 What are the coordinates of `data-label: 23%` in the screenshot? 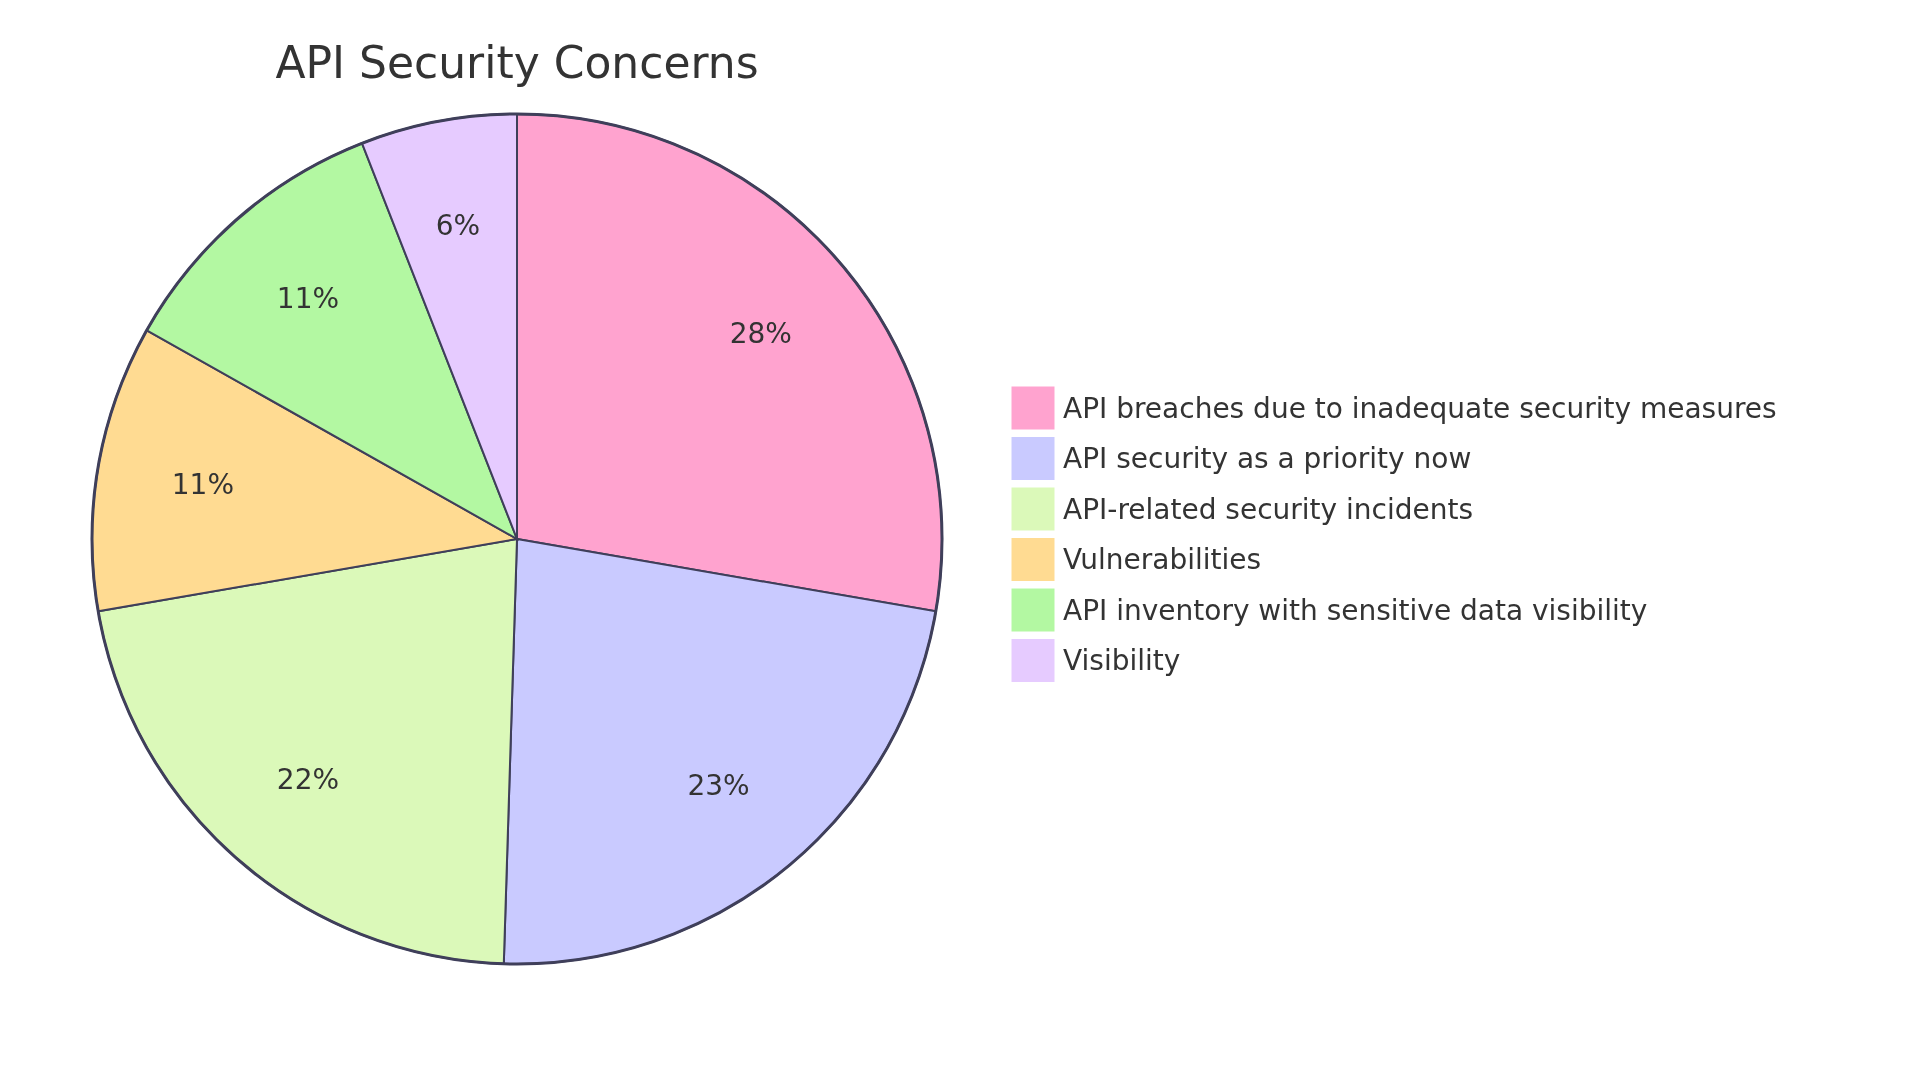 It's located at (718, 786).